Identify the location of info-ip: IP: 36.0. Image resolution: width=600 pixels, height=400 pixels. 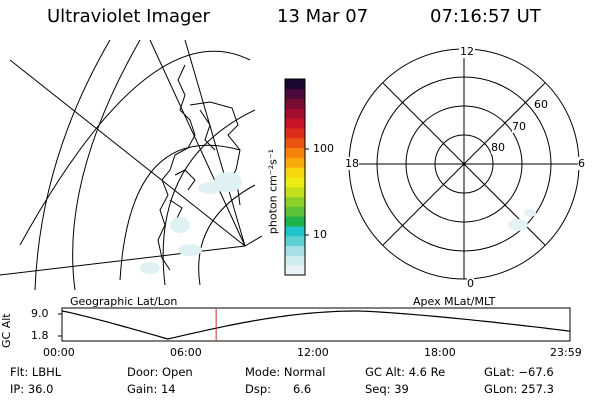
(32, 389).